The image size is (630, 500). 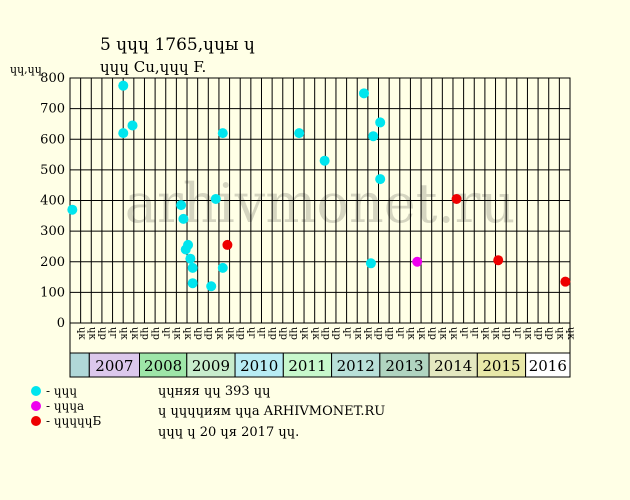 I want to click on y-tick-label: 100, so click(x=52, y=292).